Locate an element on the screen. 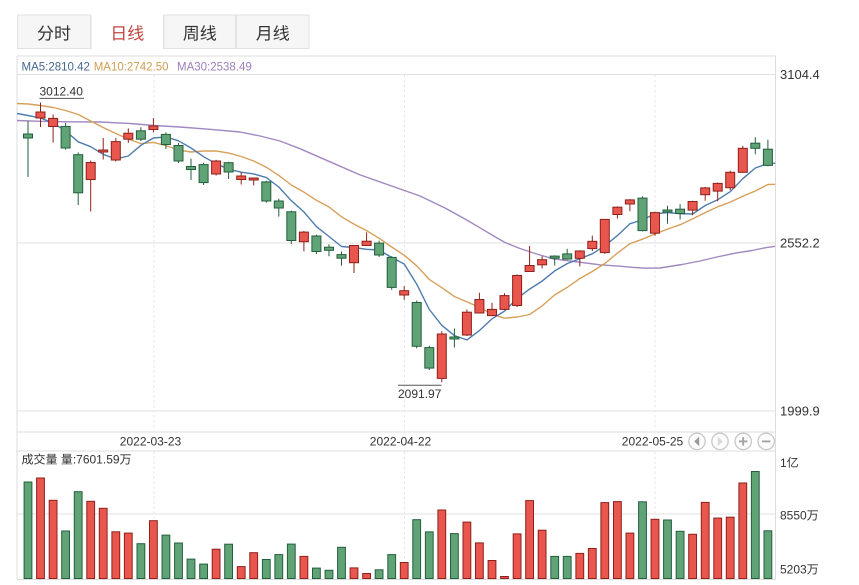 This screenshot has height=585, width=859. svg-text: 1999.9 is located at coordinates (800, 411).